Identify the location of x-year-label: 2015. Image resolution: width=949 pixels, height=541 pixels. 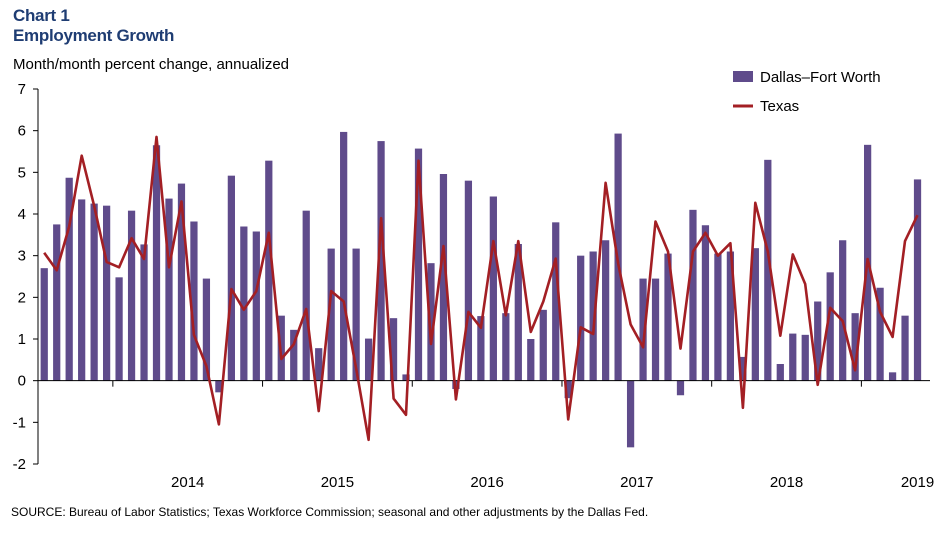
(337, 482).